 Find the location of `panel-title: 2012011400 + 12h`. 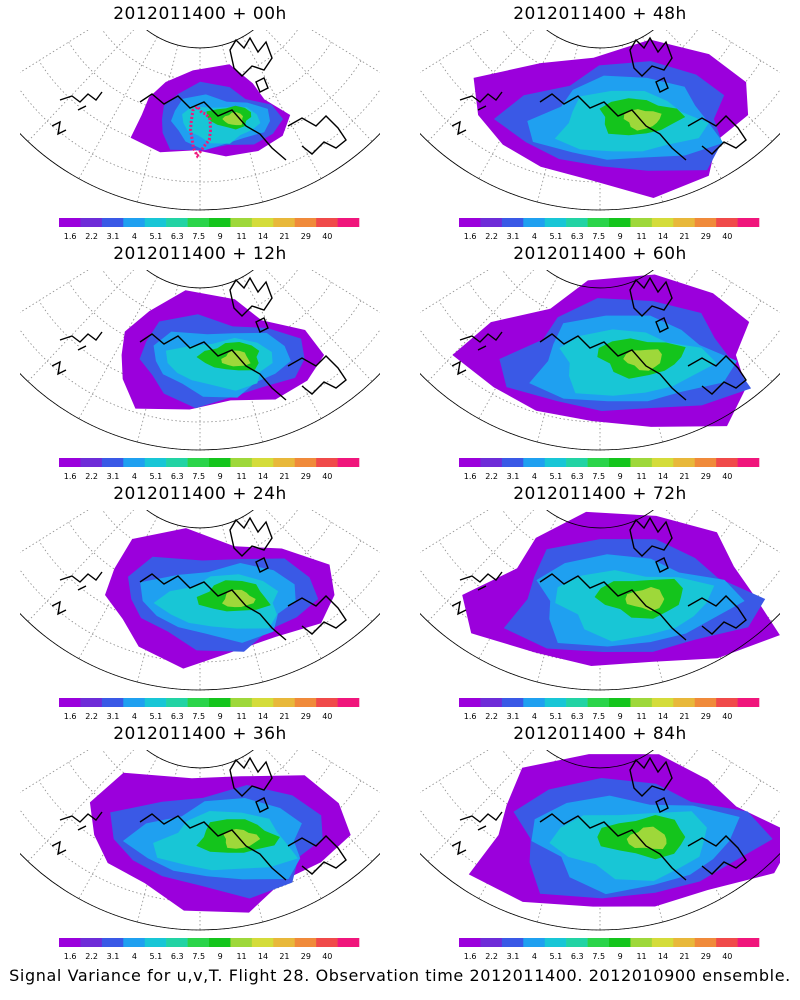

panel-title: 2012011400 + 12h is located at coordinates (200, 254).